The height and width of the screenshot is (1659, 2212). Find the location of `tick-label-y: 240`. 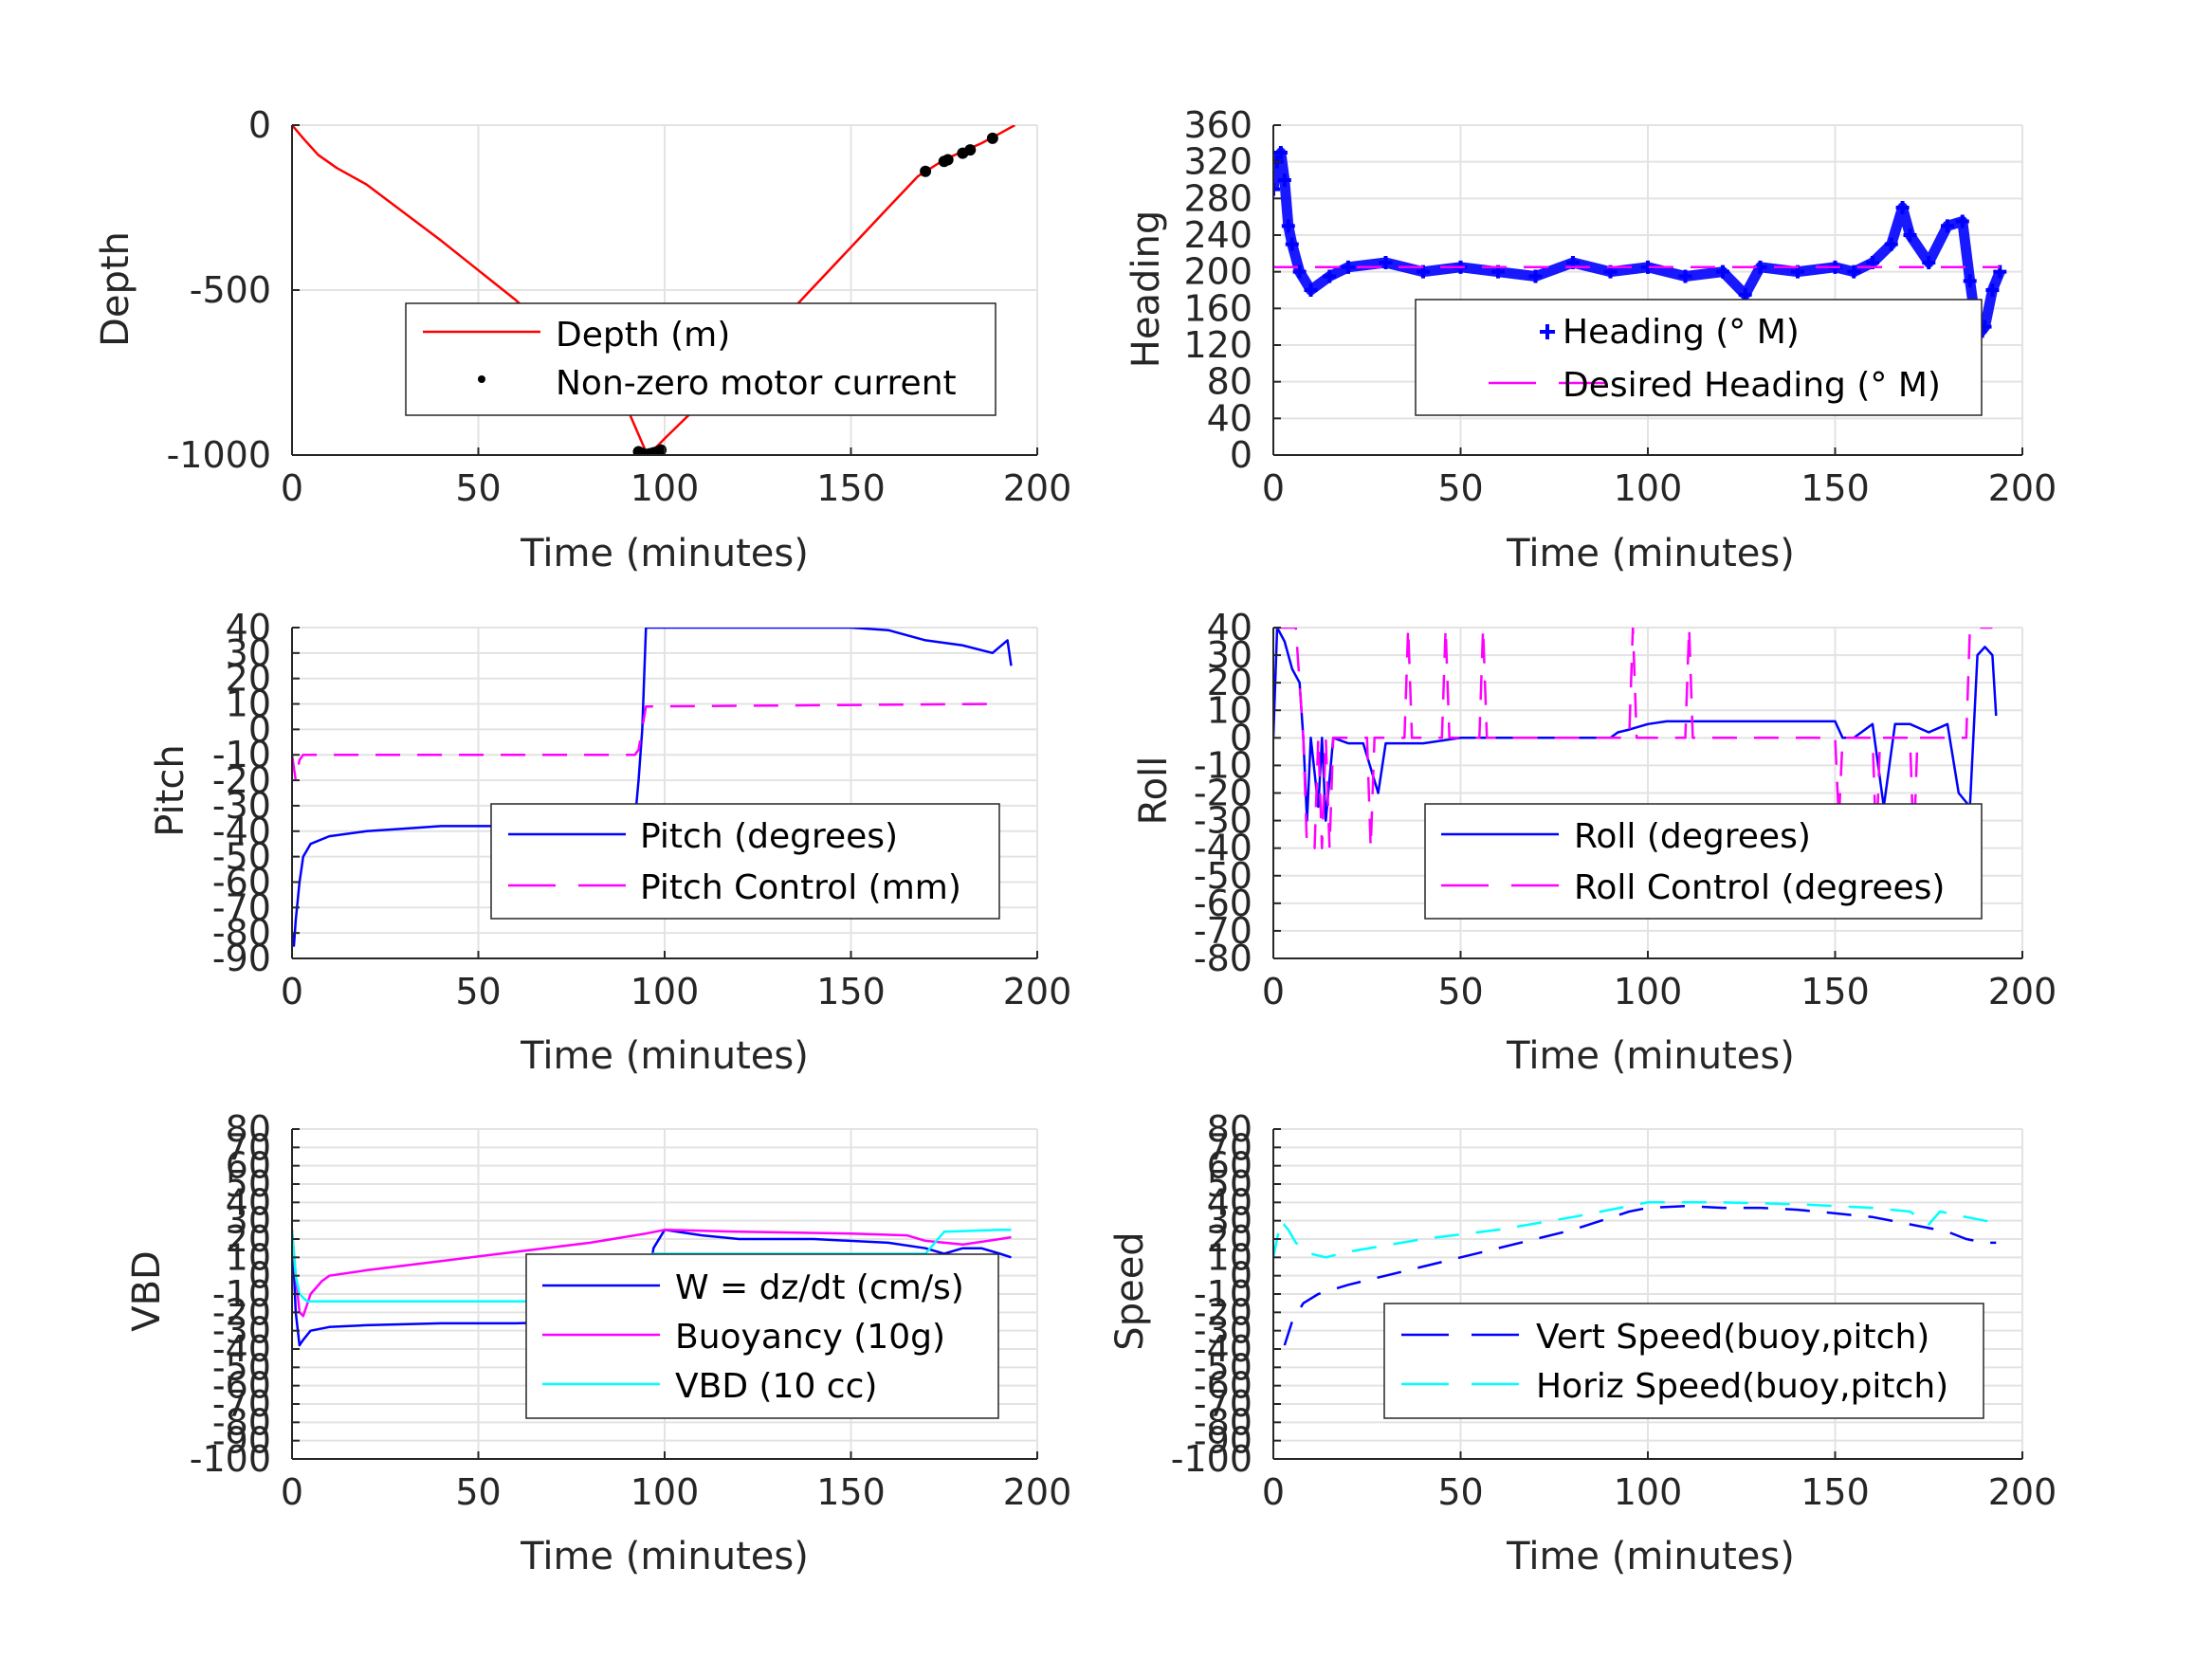

tick-label-y: 240 is located at coordinates (1217, 235).